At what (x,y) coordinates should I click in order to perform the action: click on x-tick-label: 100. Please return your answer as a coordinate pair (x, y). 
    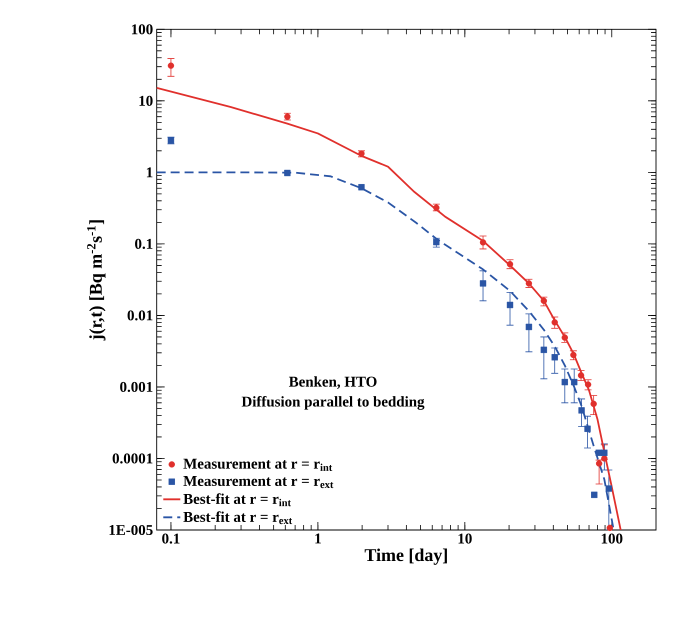
    Looking at the image, I should click on (612, 539).